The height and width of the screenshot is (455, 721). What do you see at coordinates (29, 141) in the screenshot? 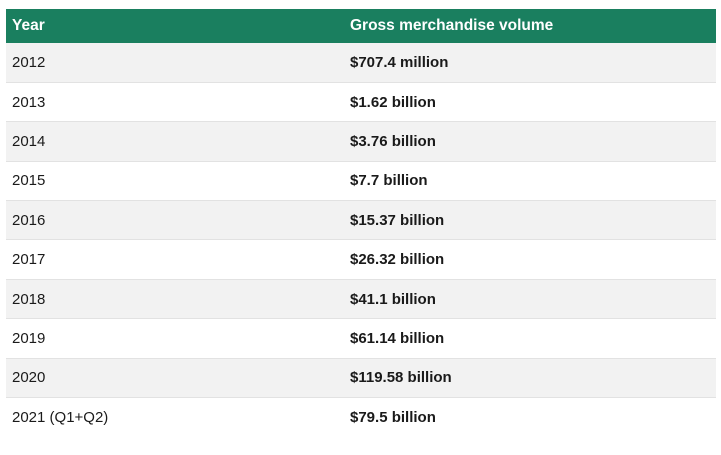
I see `year-cell: 2014` at bounding box center [29, 141].